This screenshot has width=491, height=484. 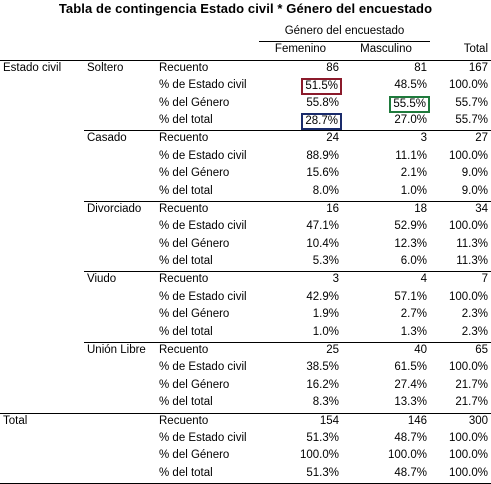 I want to click on table-row: % de Estado civil 51.5% 48.5% 100.0%, so click(x=245, y=87).